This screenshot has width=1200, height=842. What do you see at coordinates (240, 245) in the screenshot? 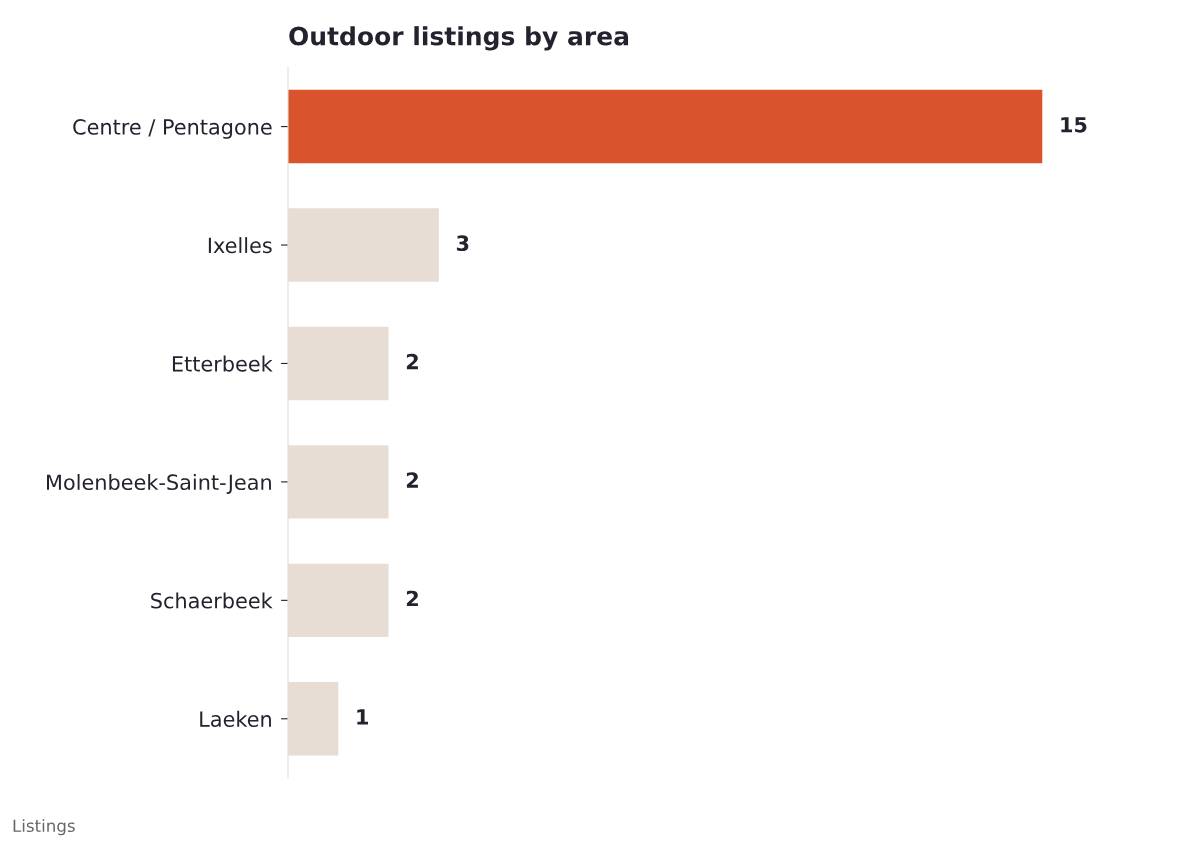
I see `y-tick-label: Ixelles` at bounding box center [240, 245].